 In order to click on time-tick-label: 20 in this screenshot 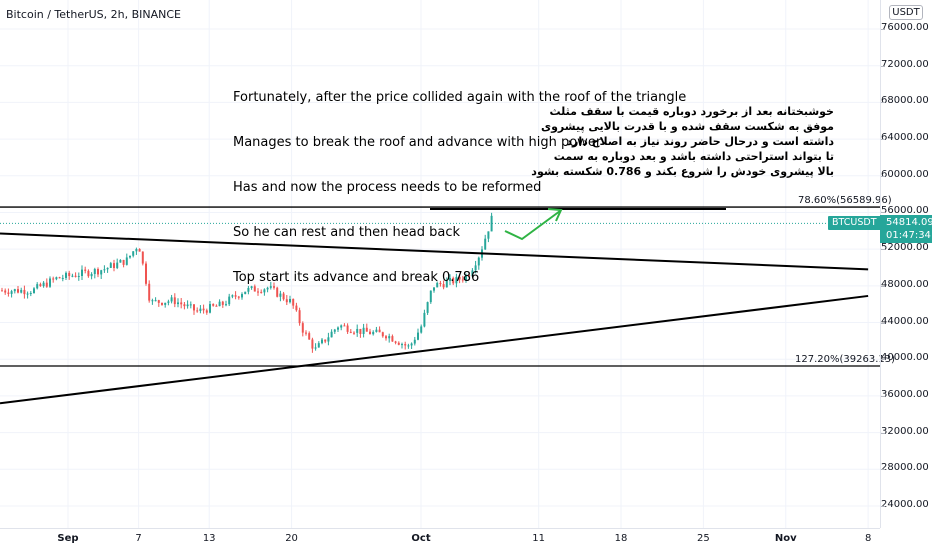, I will do `click(291, 538)`.